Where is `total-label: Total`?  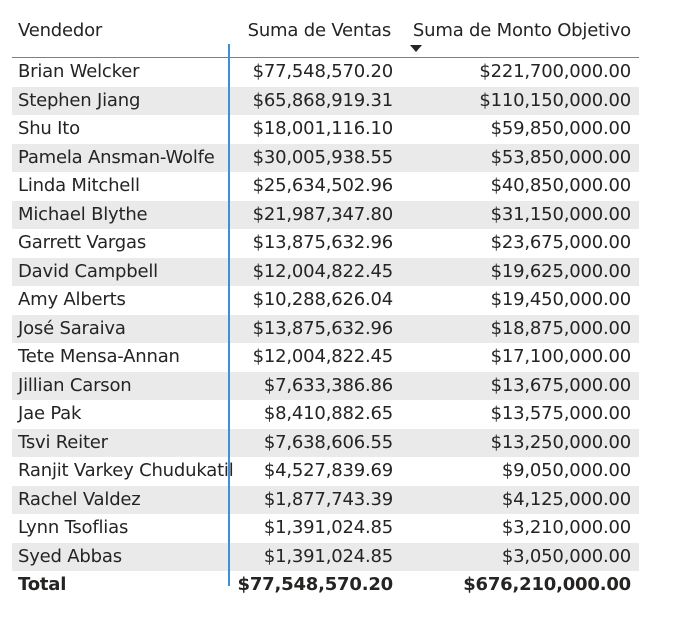
total-label: Total is located at coordinates (42, 584).